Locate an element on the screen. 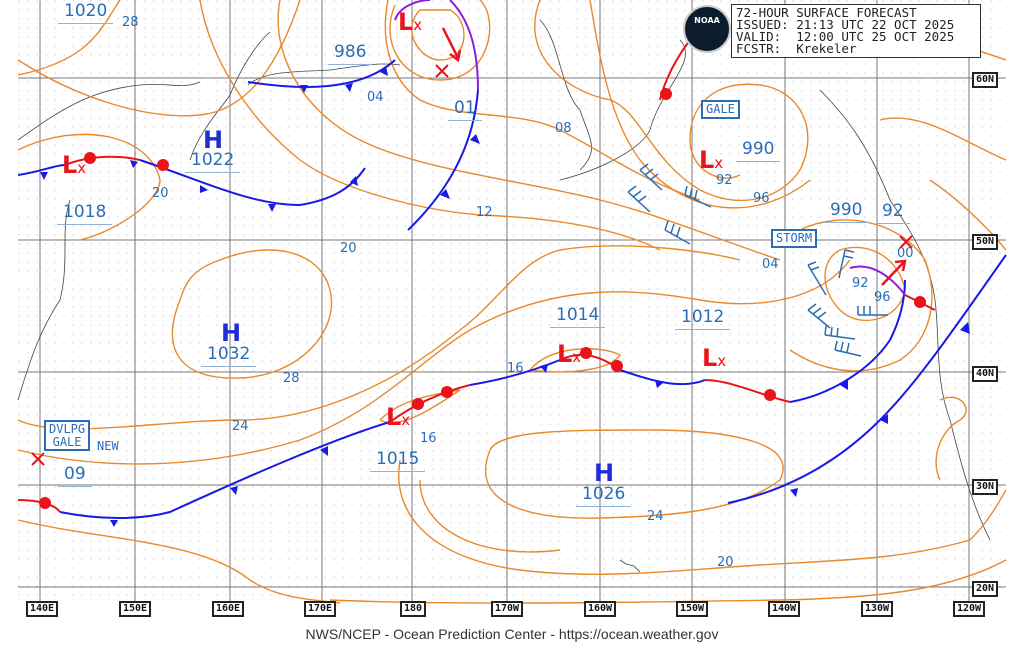 This screenshot has height=652, width=1024. pressure-value: 92 is located at coordinates (893, 213).